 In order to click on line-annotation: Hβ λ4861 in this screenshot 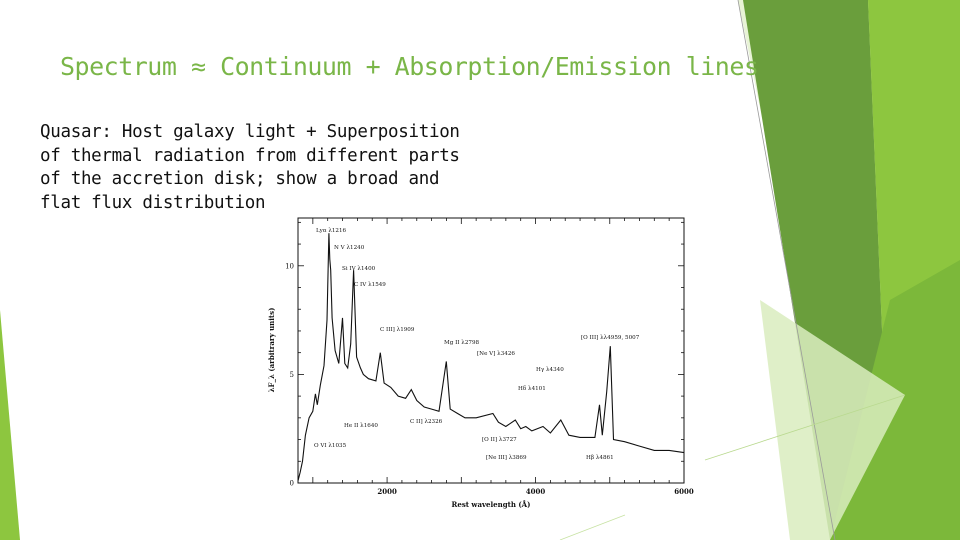, I will do `click(600, 458)`.